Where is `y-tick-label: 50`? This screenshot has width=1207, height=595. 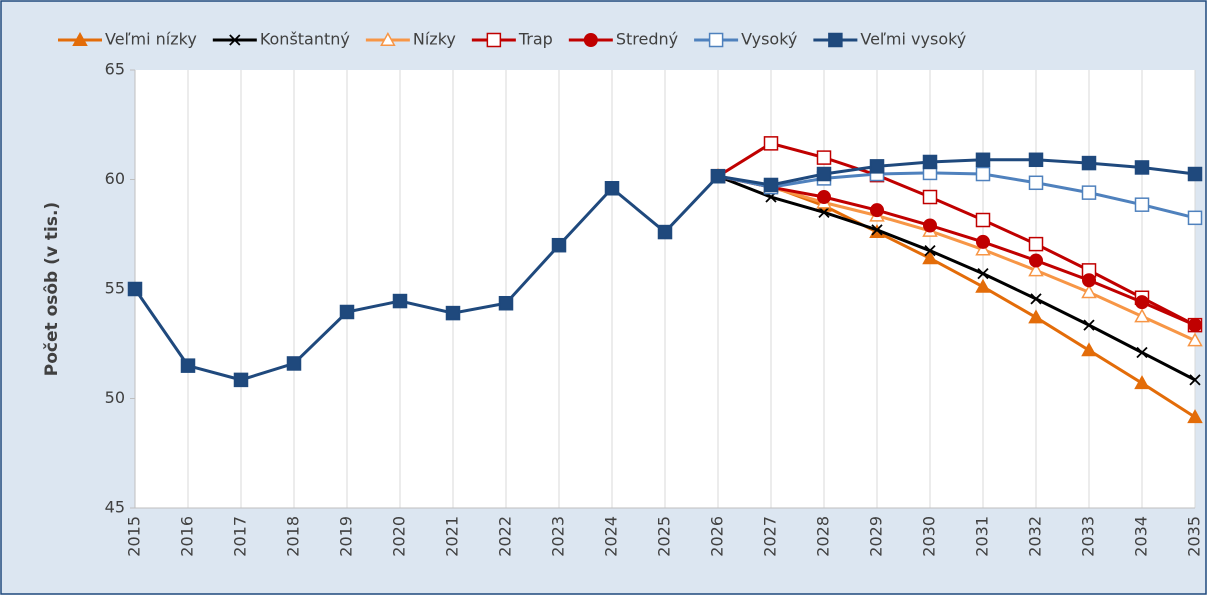
y-tick-label: 50 is located at coordinates (115, 397).